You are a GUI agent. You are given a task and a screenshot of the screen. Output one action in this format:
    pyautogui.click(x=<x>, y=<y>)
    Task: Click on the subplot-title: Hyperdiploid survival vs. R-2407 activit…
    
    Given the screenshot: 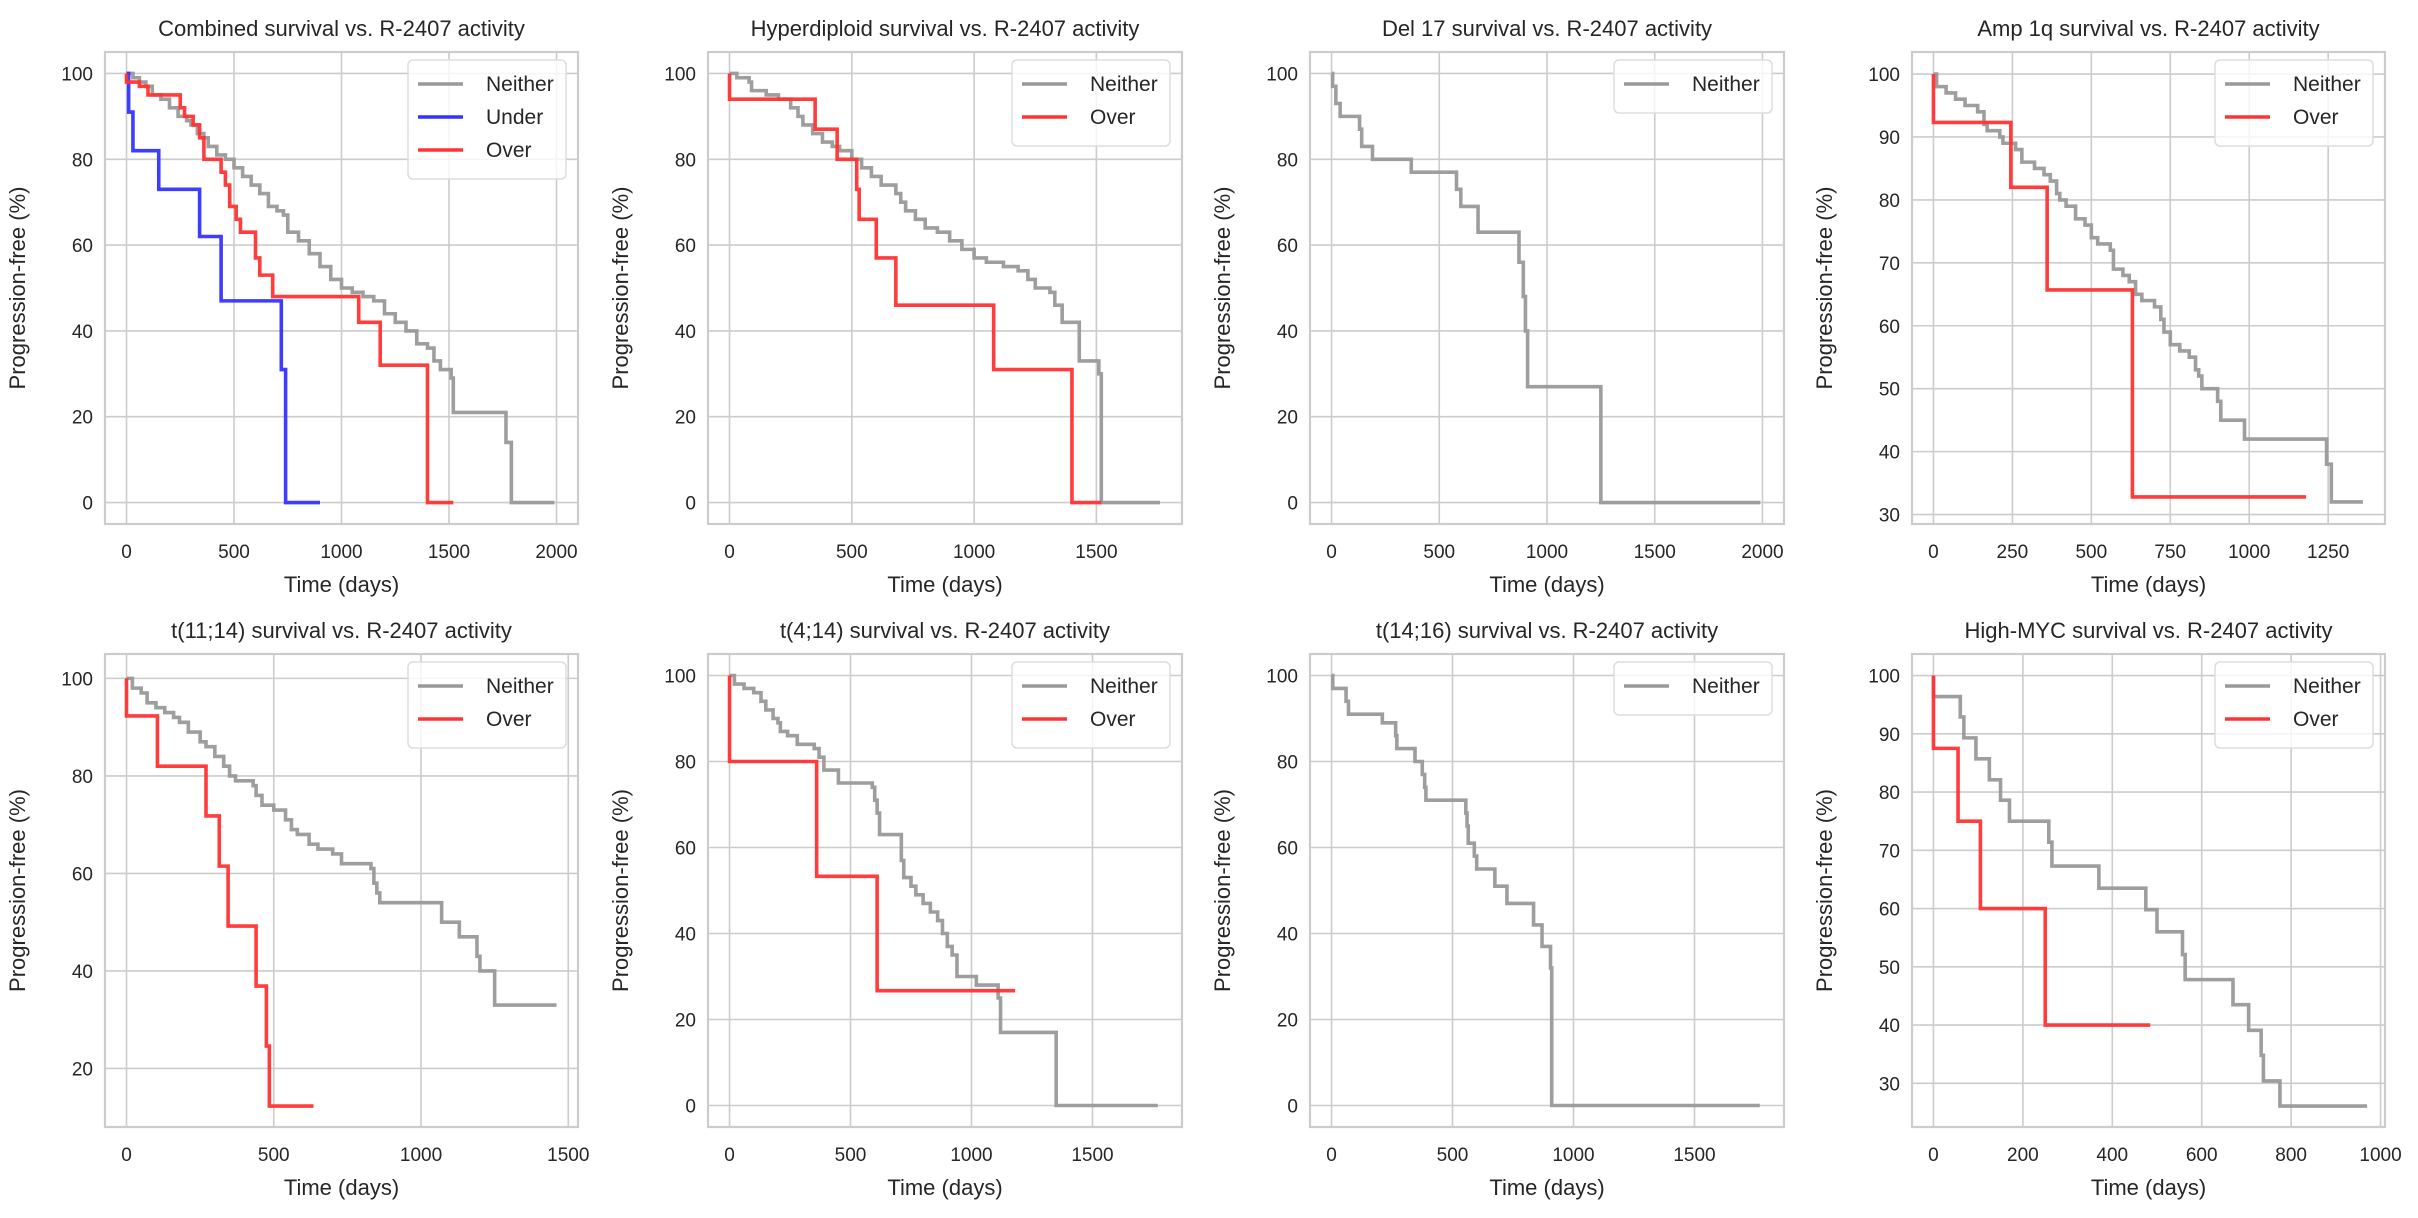 What is the action you would take?
    pyautogui.click(x=945, y=28)
    